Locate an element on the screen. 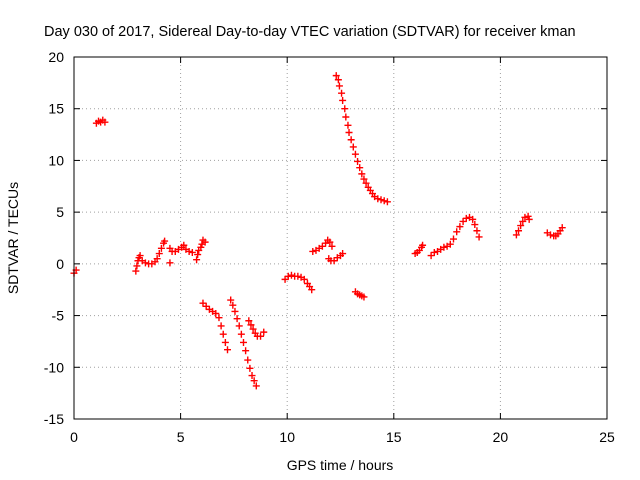 This screenshot has height=480, width=640. y-tick-label: 0 is located at coordinates (60, 264).